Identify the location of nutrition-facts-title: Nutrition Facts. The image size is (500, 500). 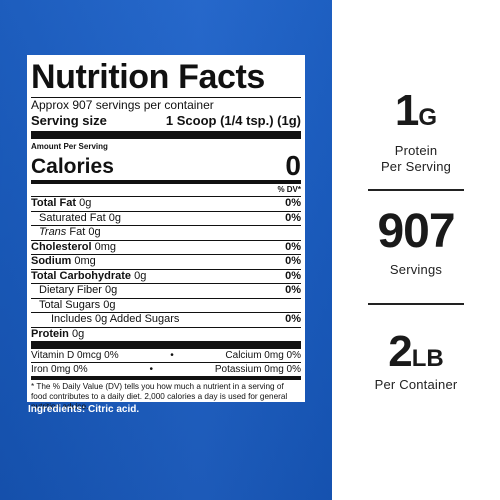
(148, 77).